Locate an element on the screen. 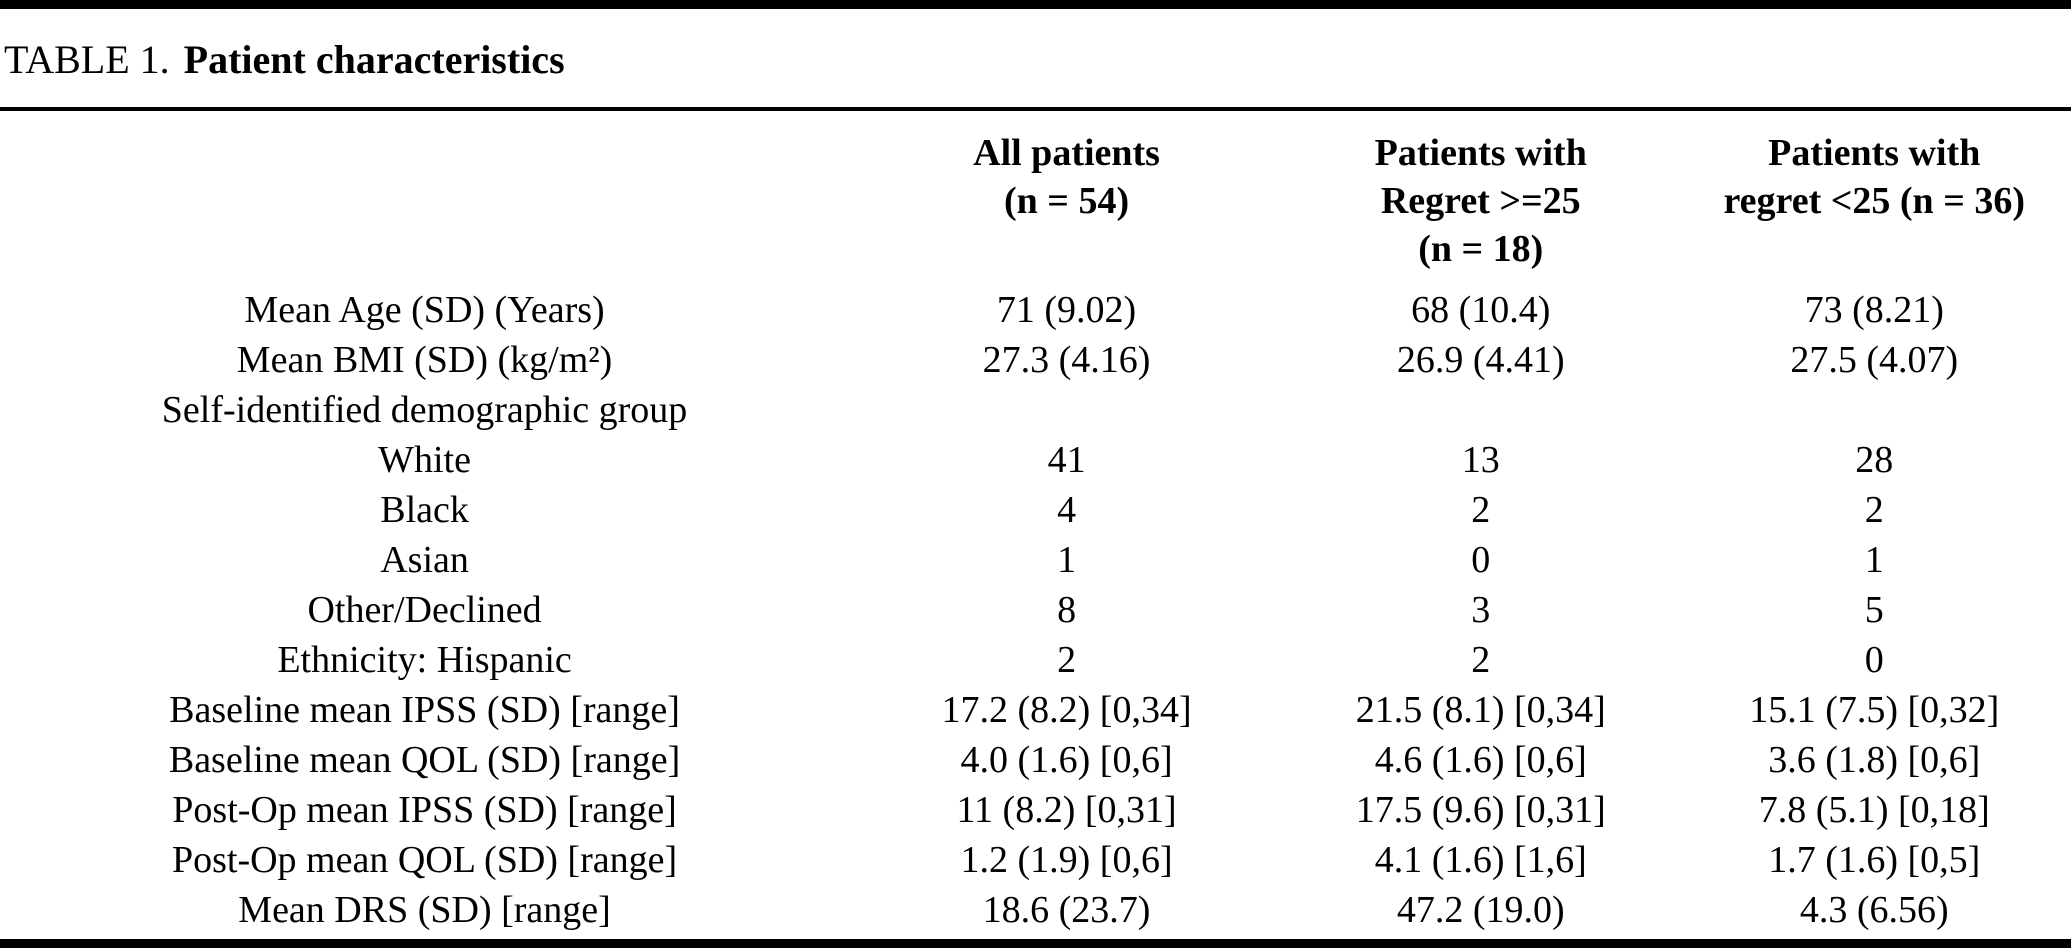 This screenshot has height=948, width=2071. cell-value: 7.8 (5.1) [0,18] is located at coordinates (1874, 810).